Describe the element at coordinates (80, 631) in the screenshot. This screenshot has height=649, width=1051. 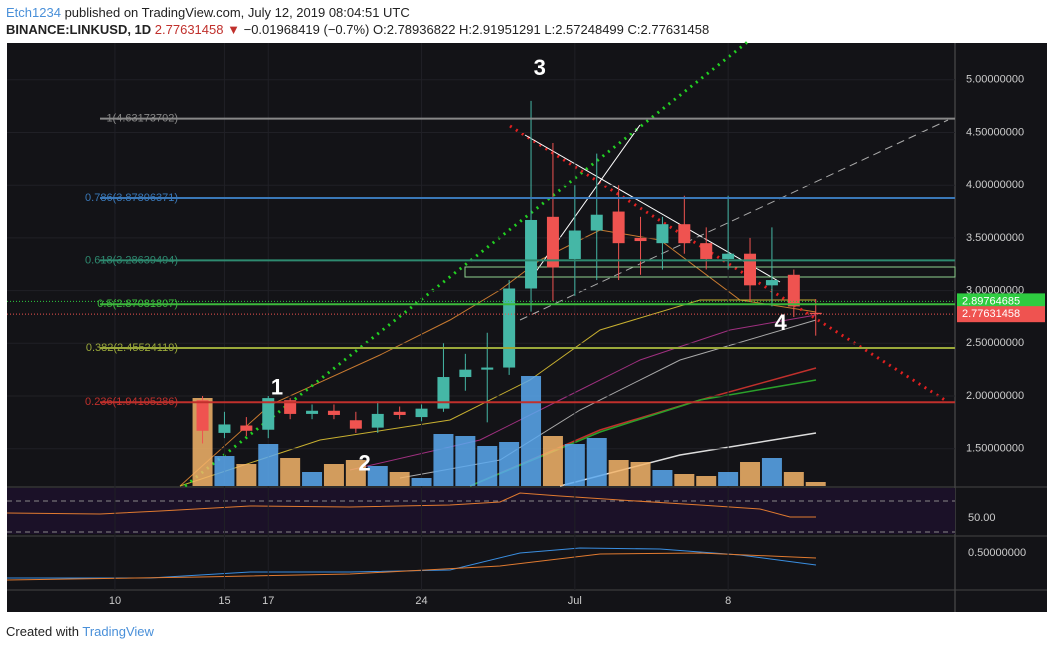
I see `footer: Created with TradingView` at that location.